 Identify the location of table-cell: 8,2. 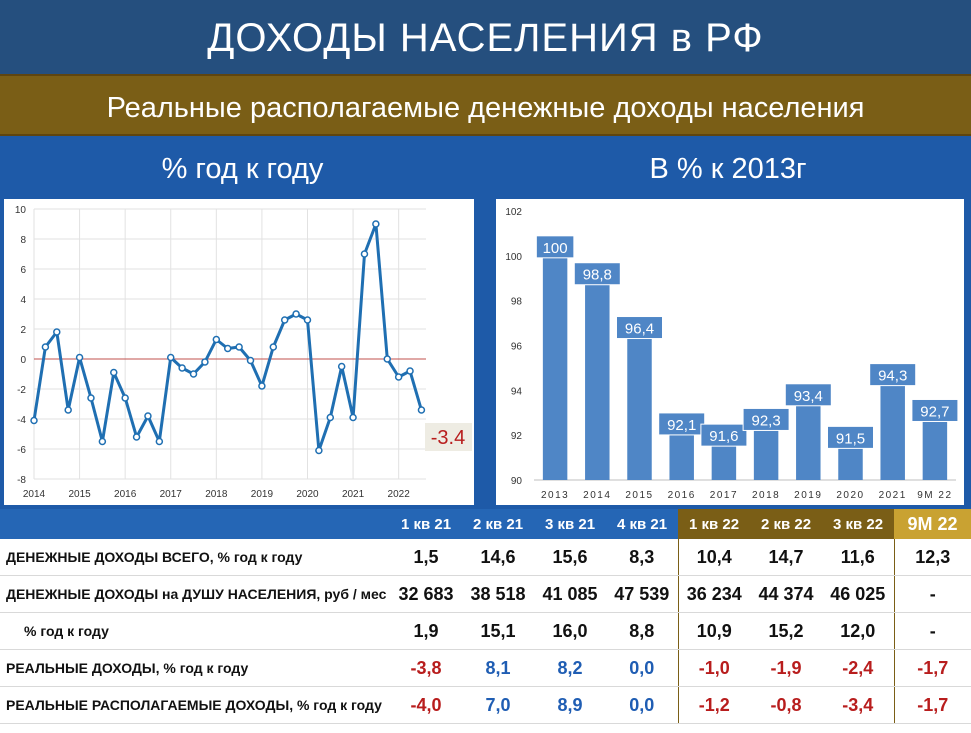
(570, 668).